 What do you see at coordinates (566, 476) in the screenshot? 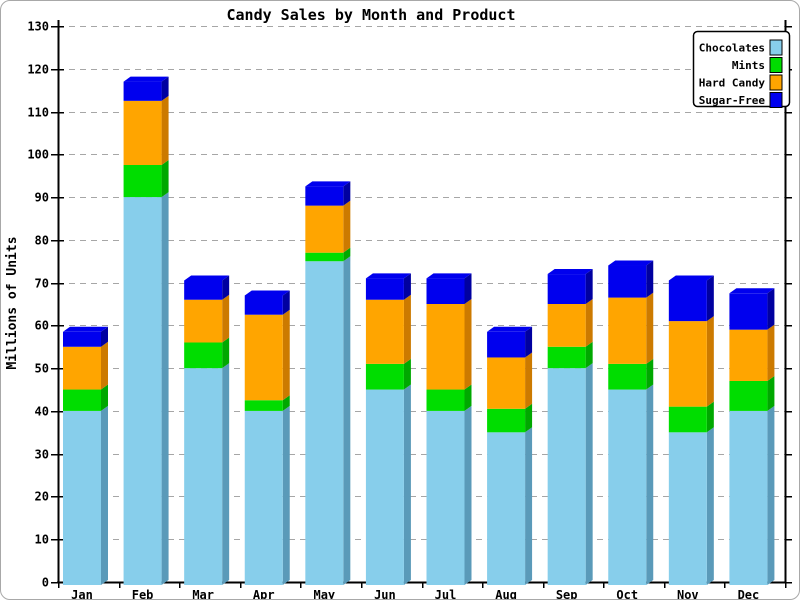
I see `bar-segment-sep-chocolates` at bounding box center [566, 476].